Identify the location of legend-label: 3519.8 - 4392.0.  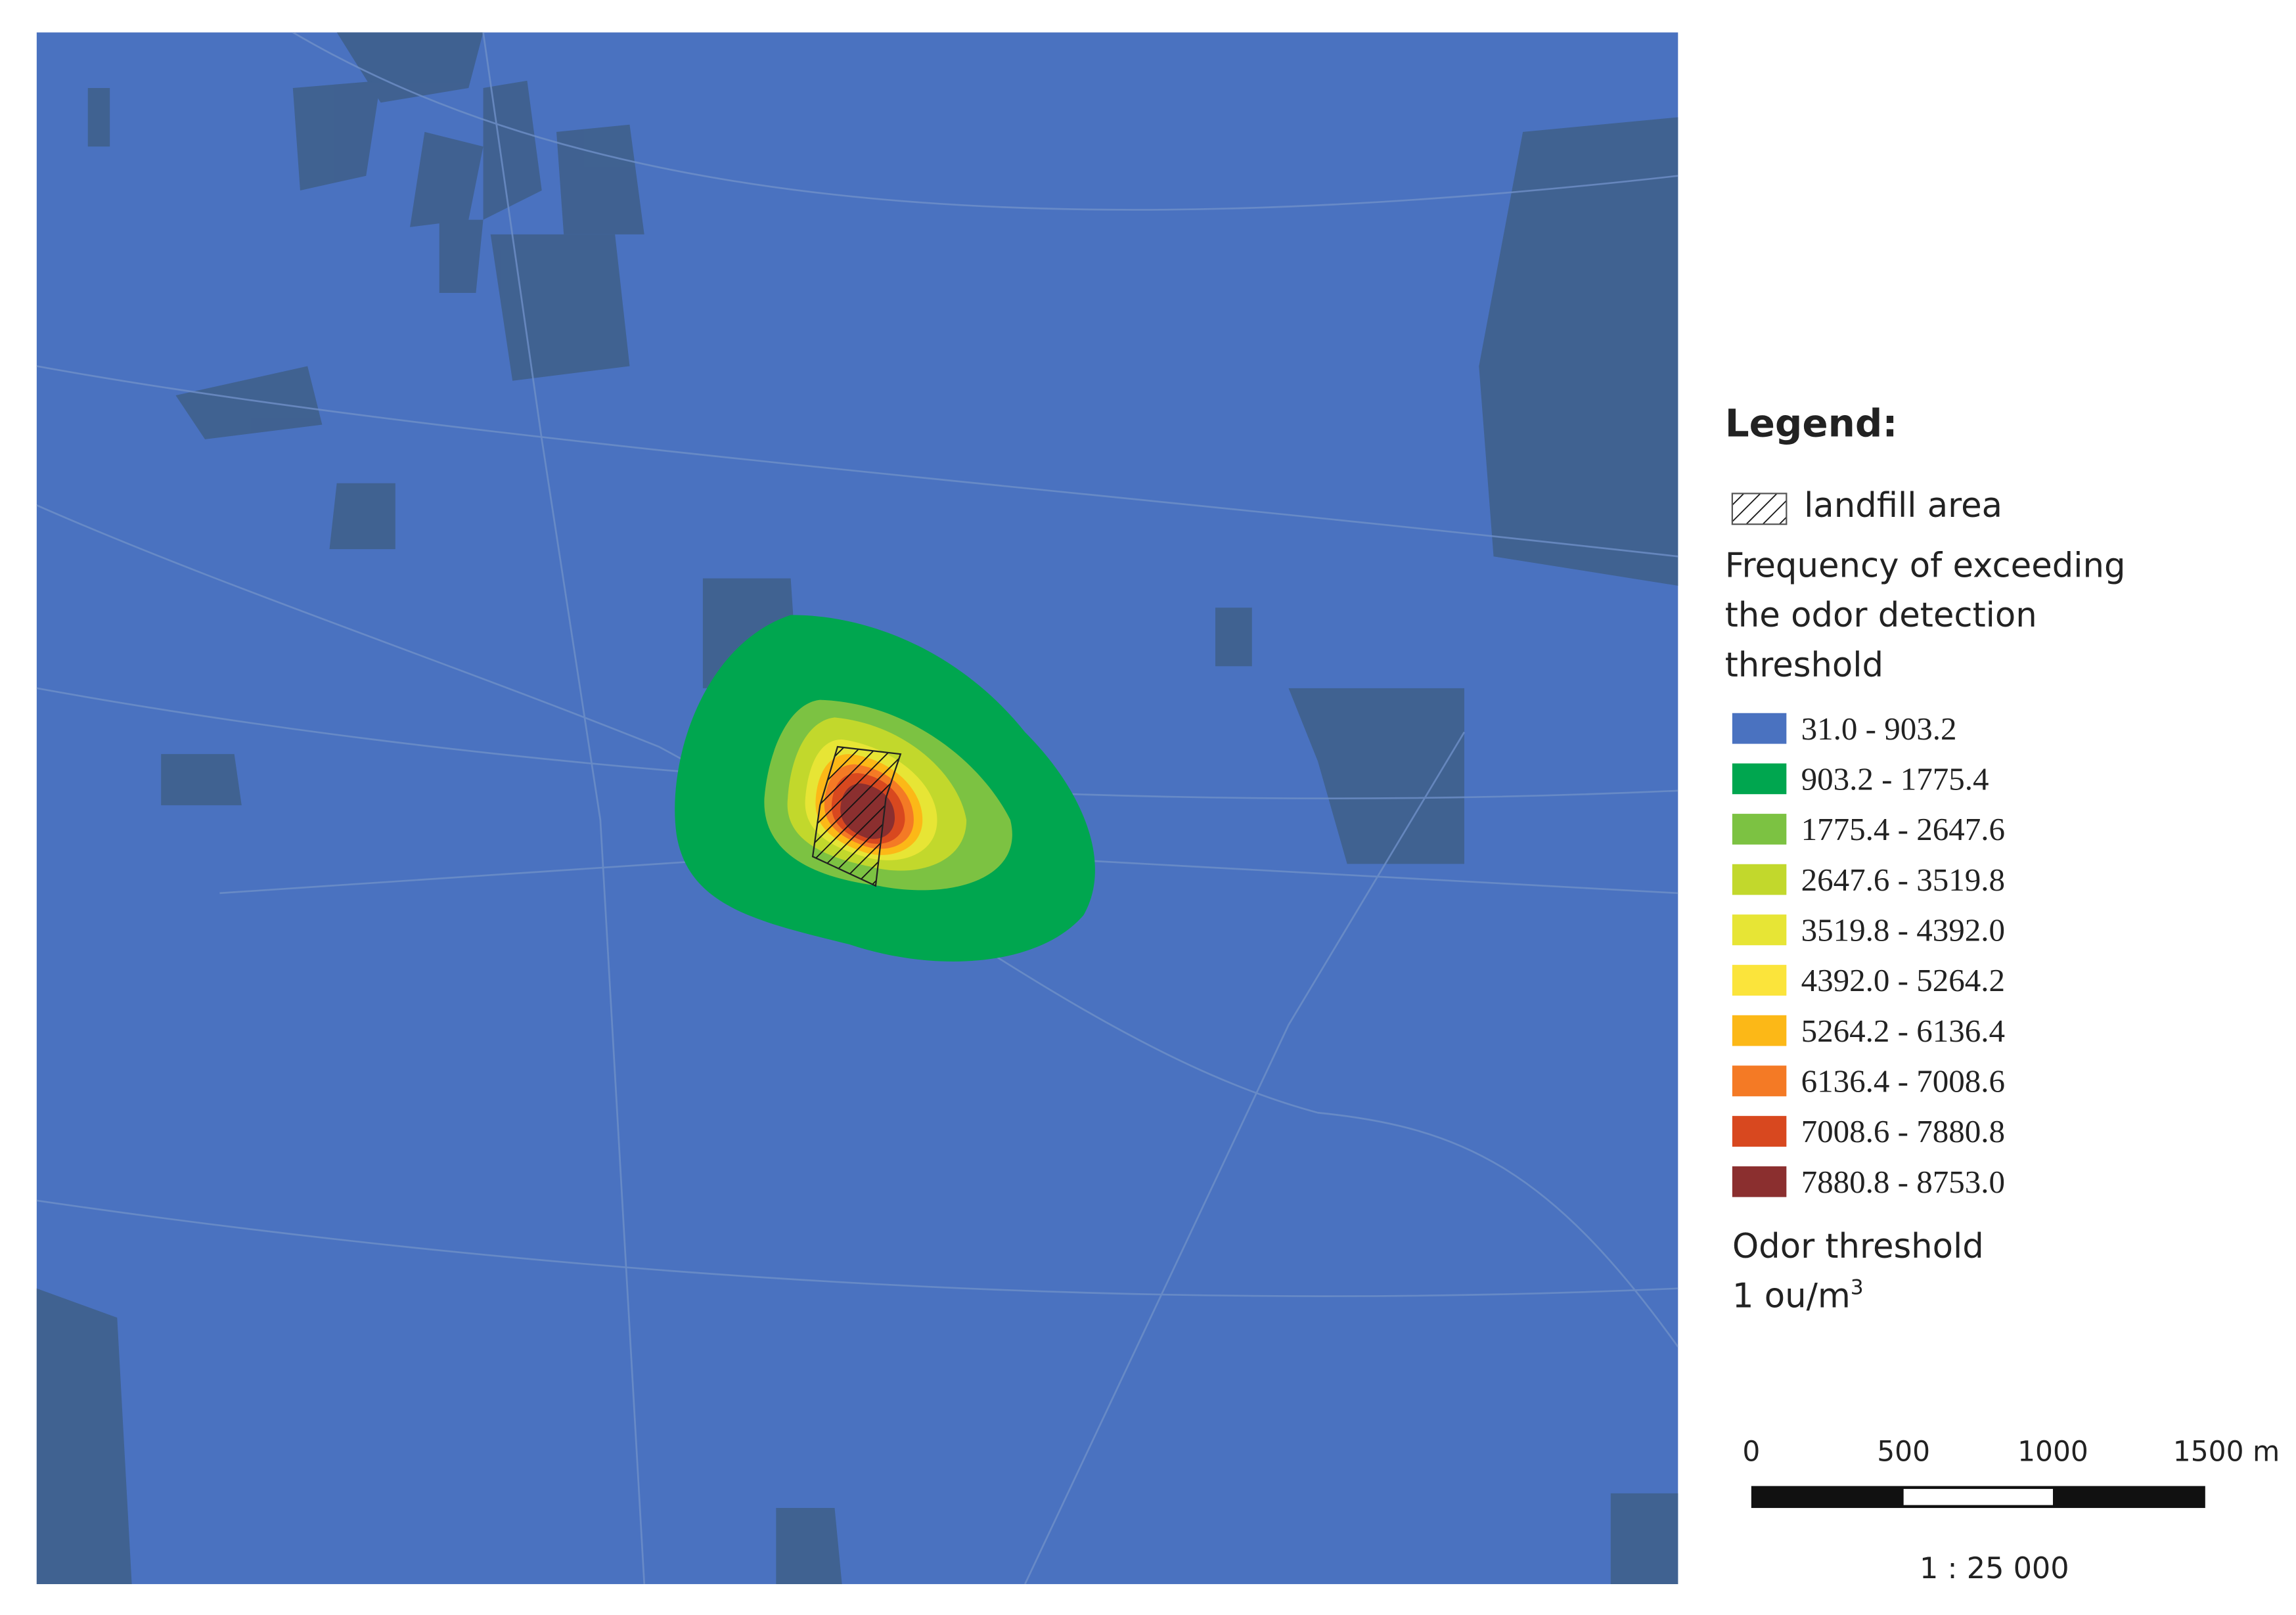
(1903, 930).